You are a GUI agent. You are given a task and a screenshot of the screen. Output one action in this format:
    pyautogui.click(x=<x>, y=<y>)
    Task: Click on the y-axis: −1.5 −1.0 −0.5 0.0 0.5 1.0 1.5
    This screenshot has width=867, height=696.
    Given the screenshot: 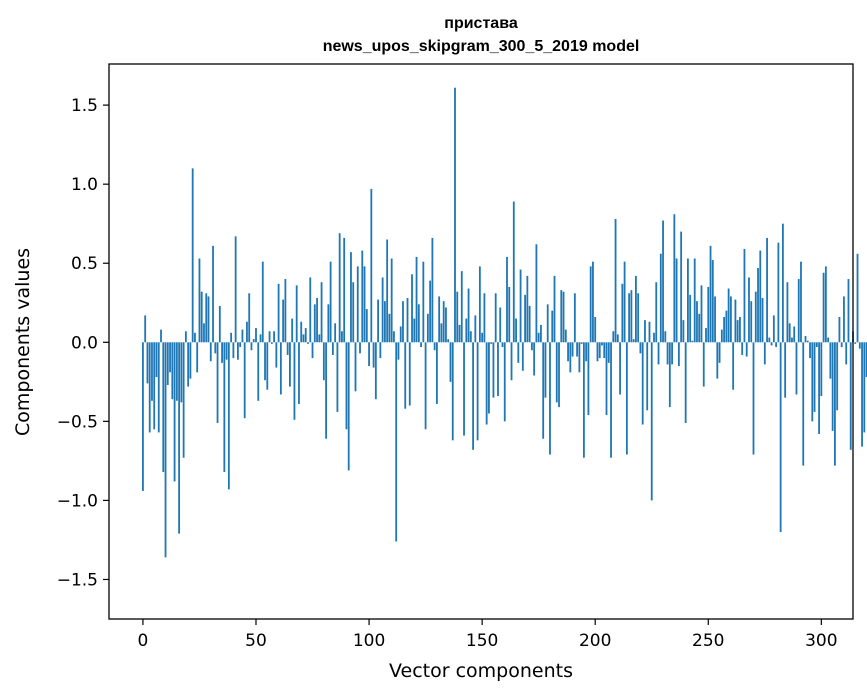 What is the action you would take?
    pyautogui.click(x=83, y=343)
    